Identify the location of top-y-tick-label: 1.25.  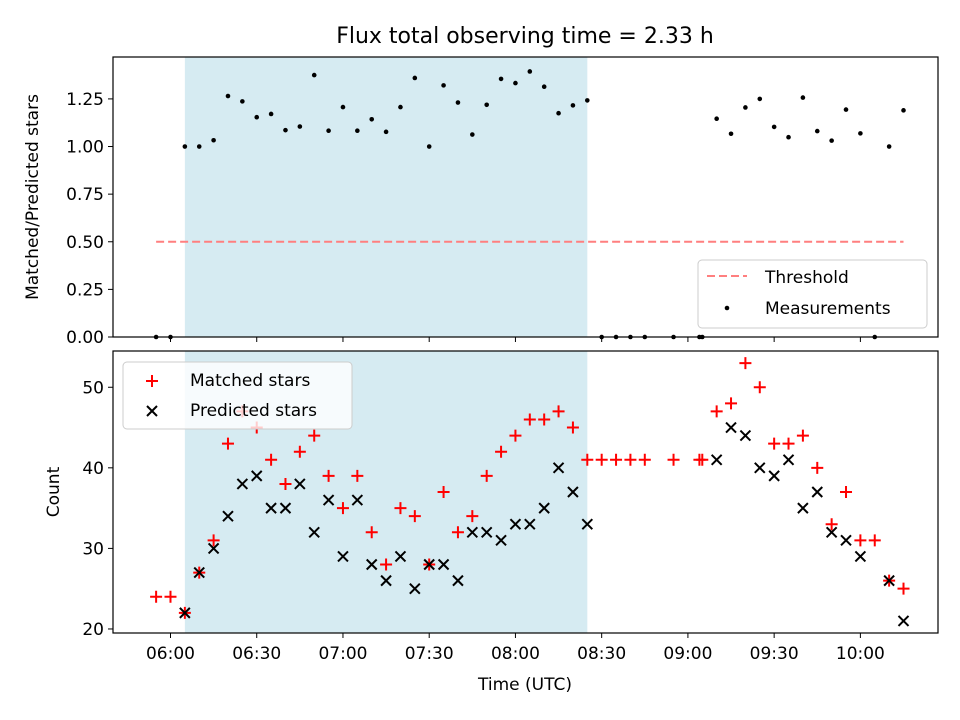
(85, 100).